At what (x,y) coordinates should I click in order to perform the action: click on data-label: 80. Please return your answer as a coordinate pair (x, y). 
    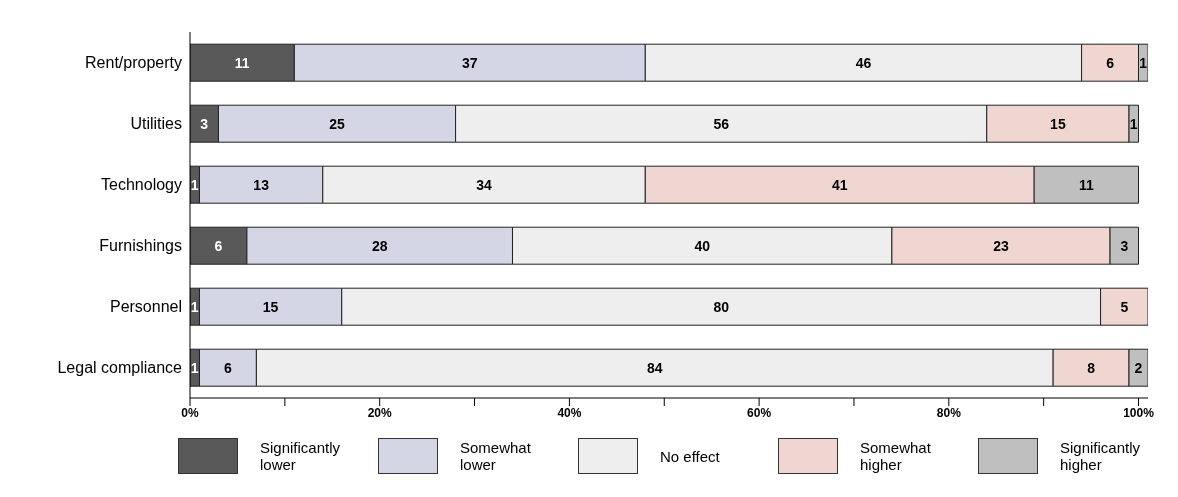
    Looking at the image, I should click on (721, 306).